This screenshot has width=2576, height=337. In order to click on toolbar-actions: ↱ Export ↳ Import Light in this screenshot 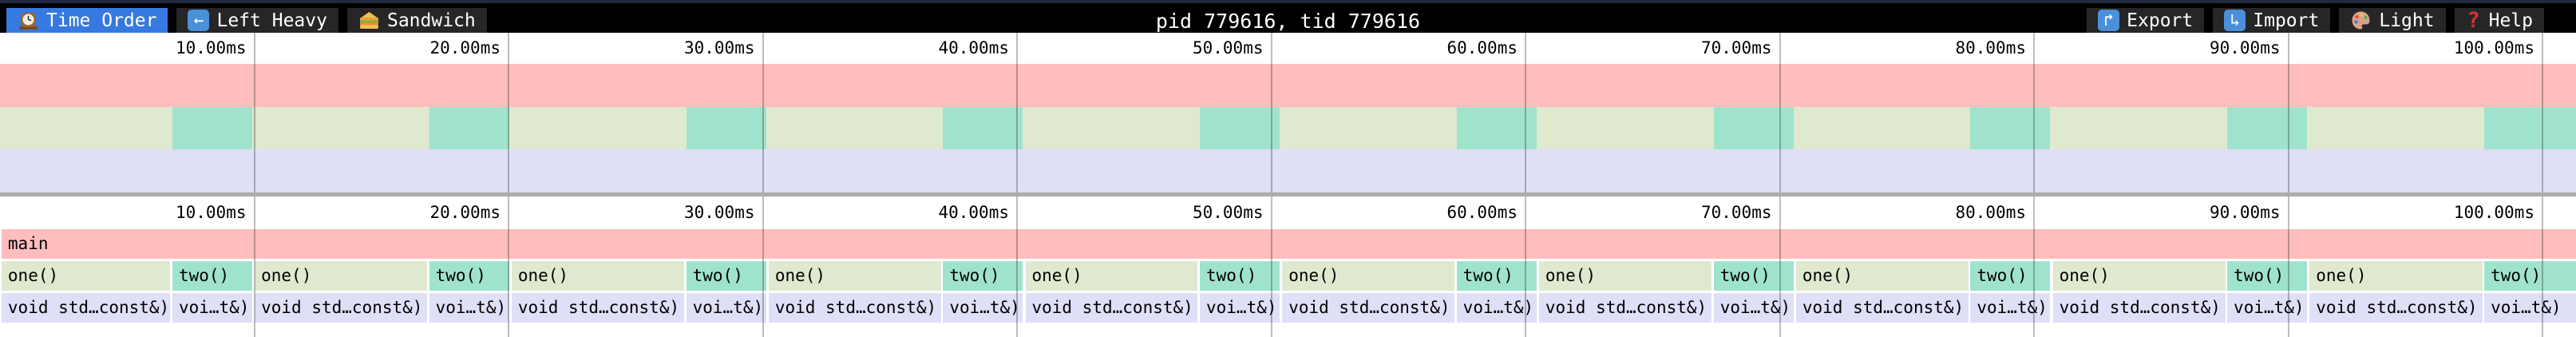, I will do `click(2331, 18)`.